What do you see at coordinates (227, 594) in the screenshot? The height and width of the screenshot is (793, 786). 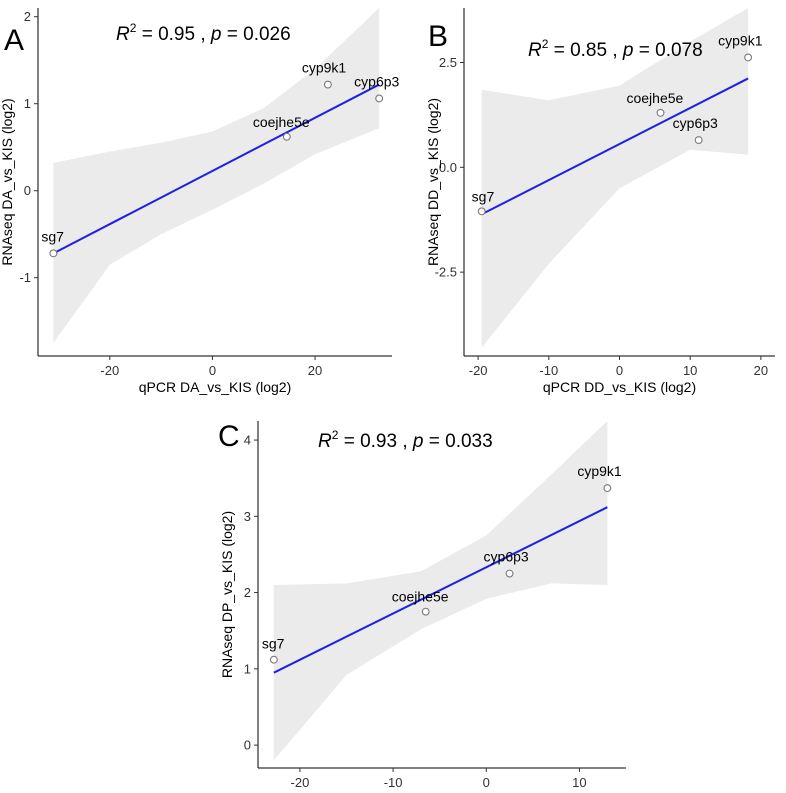 I see `y-axis-title: RNAseq DP_vs_KIS (log2)` at bounding box center [227, 594].